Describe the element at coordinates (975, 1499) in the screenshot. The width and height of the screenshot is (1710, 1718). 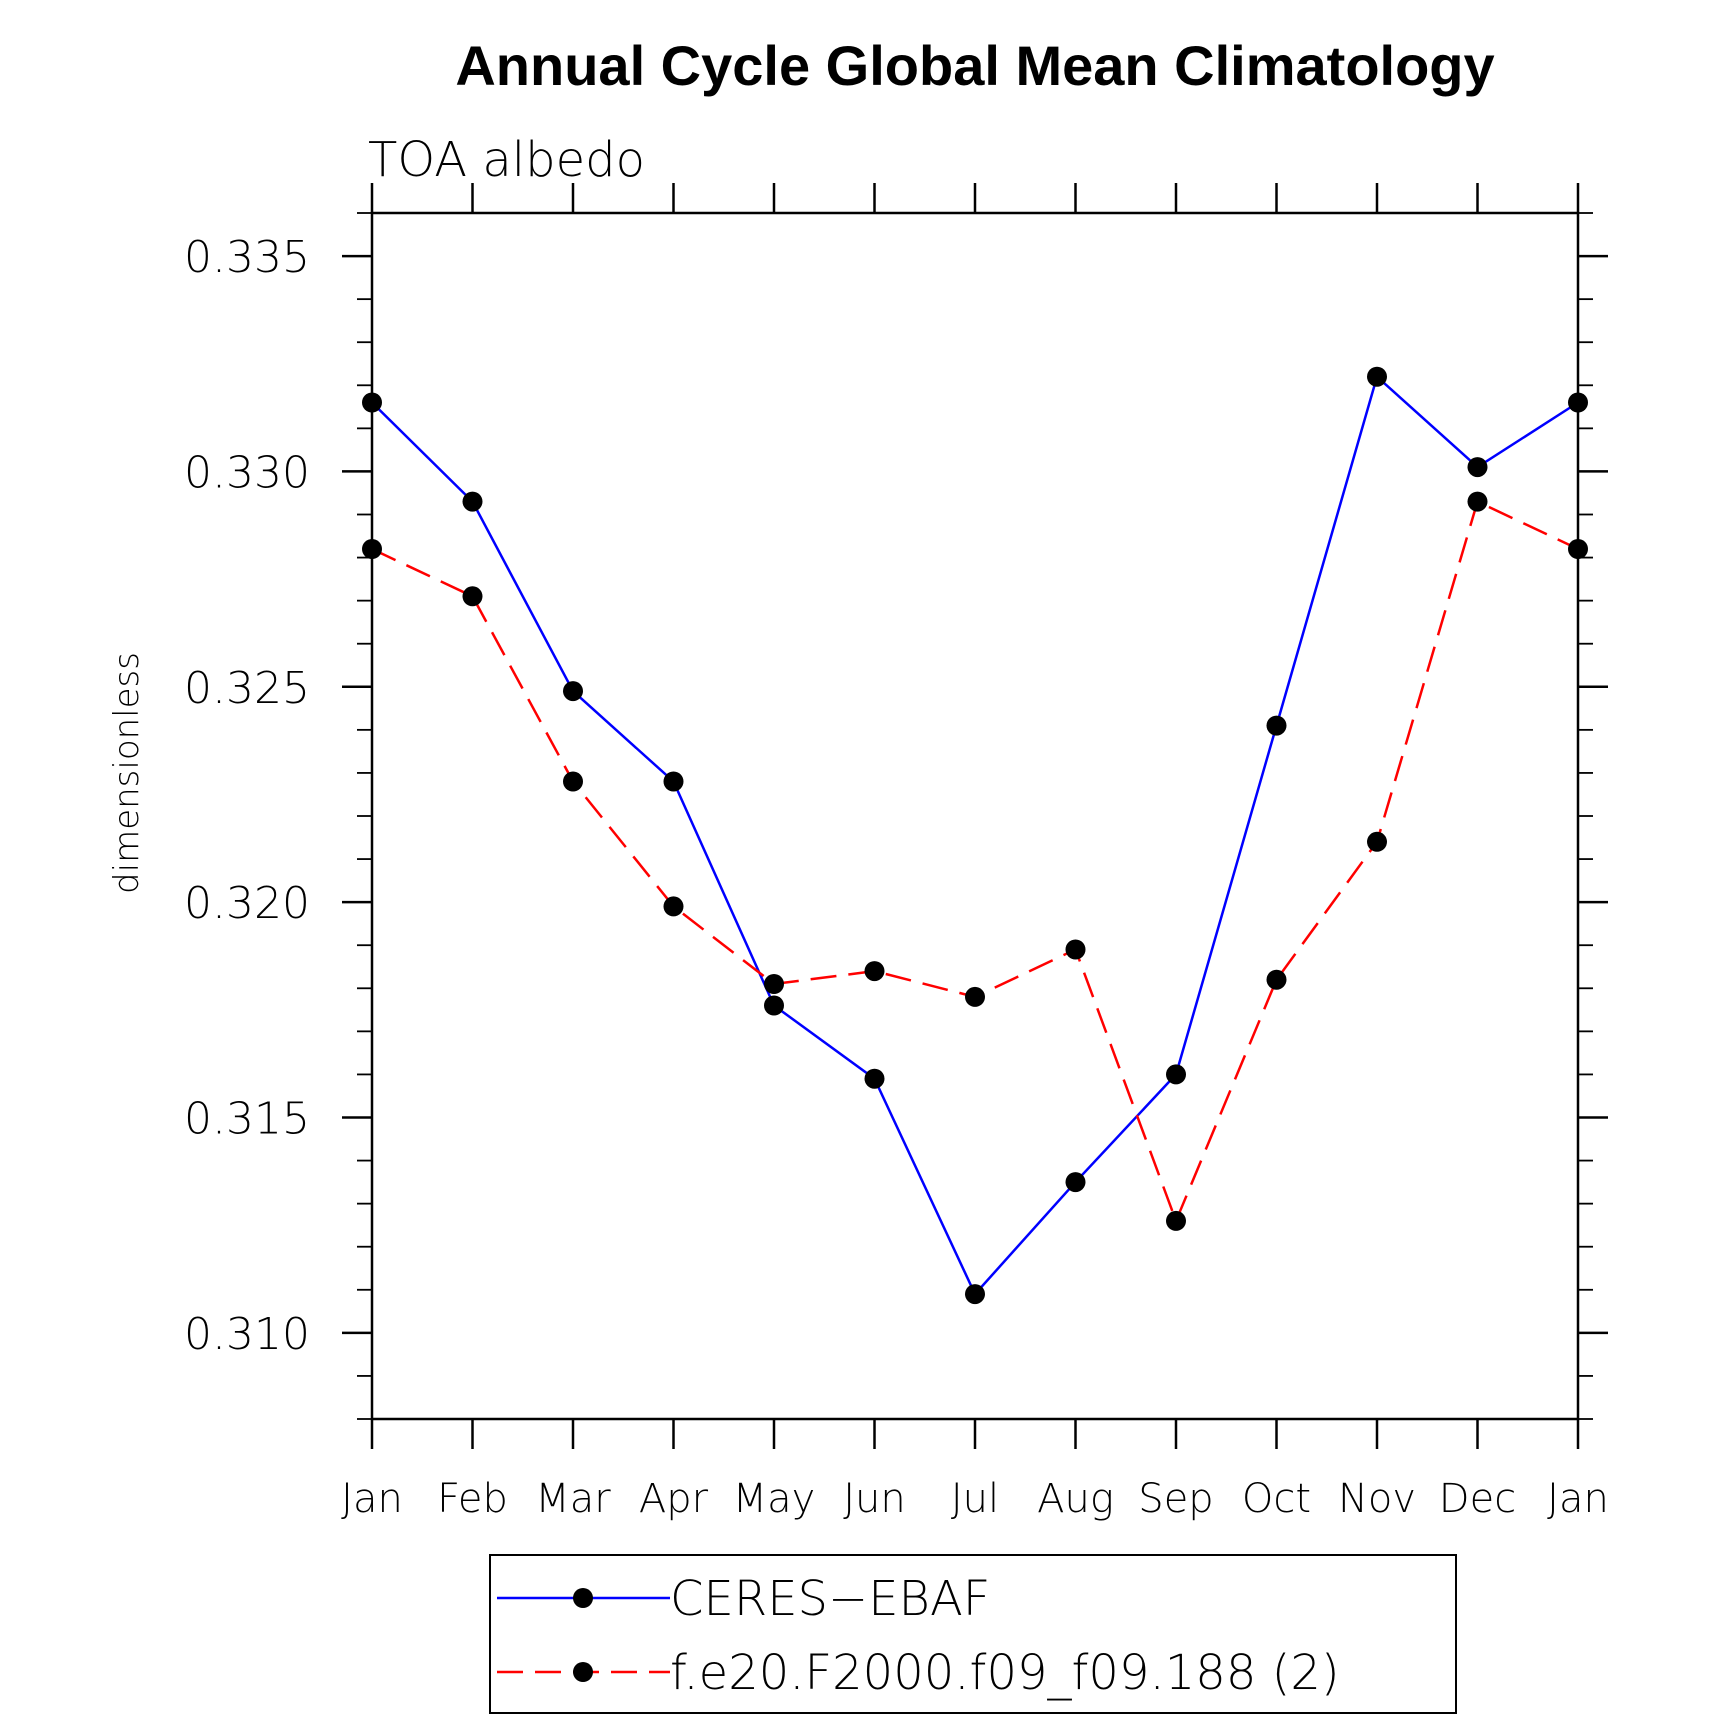
I see `x-tick-label: Jul` at that location.